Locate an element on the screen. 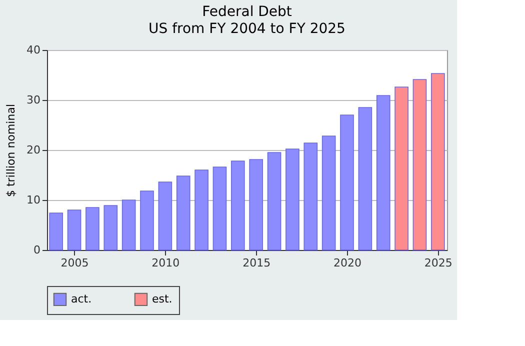 The height and width of the screenshot is (346, 525). chart-title: Federal Debt is located at coordinates (247, 12).